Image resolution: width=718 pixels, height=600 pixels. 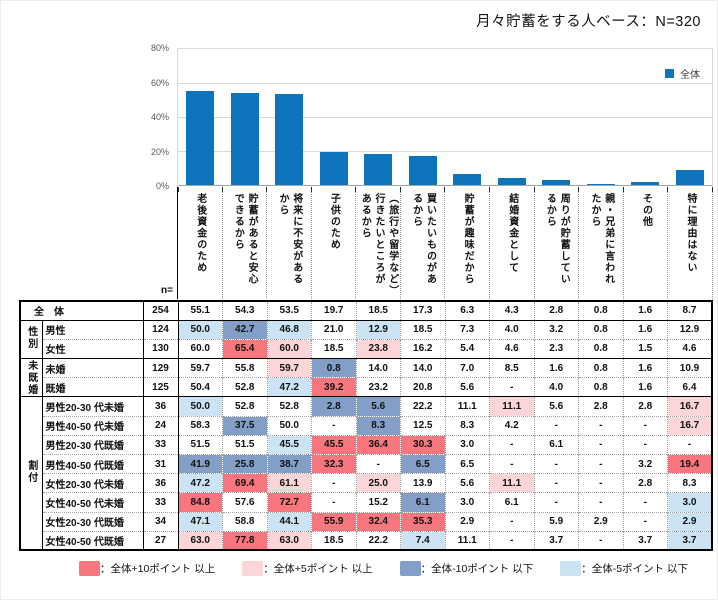 What do you see at coordinates (467, 310) in the screenshot?
I see `value-cell: 6.3` at bounding box center [467, 310].